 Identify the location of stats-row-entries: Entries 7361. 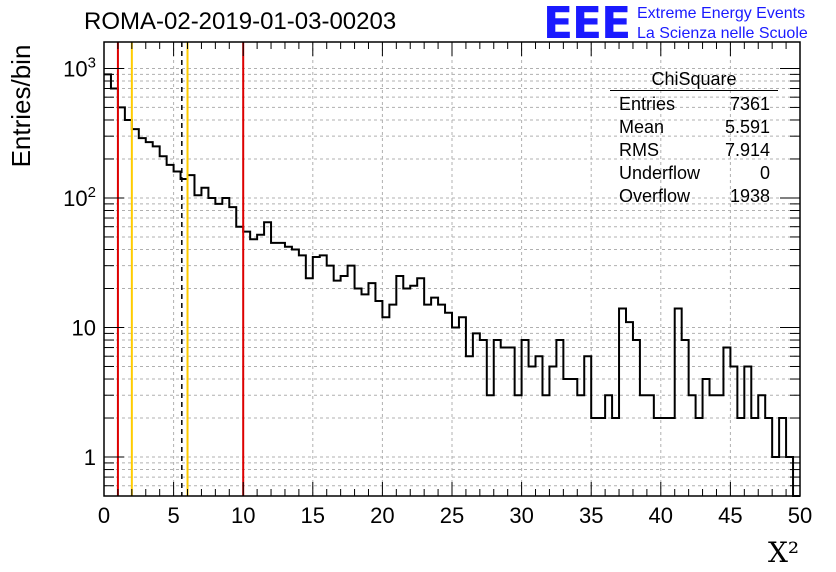
(694, 104).